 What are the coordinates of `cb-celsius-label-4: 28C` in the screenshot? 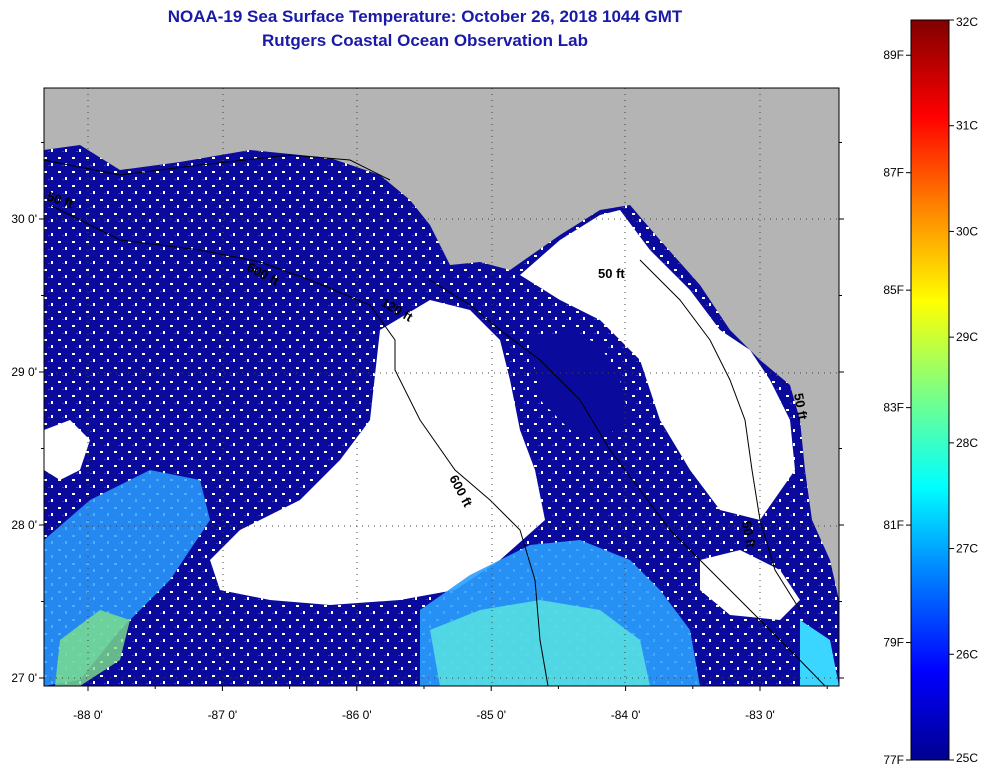 It's located at (967, 443).